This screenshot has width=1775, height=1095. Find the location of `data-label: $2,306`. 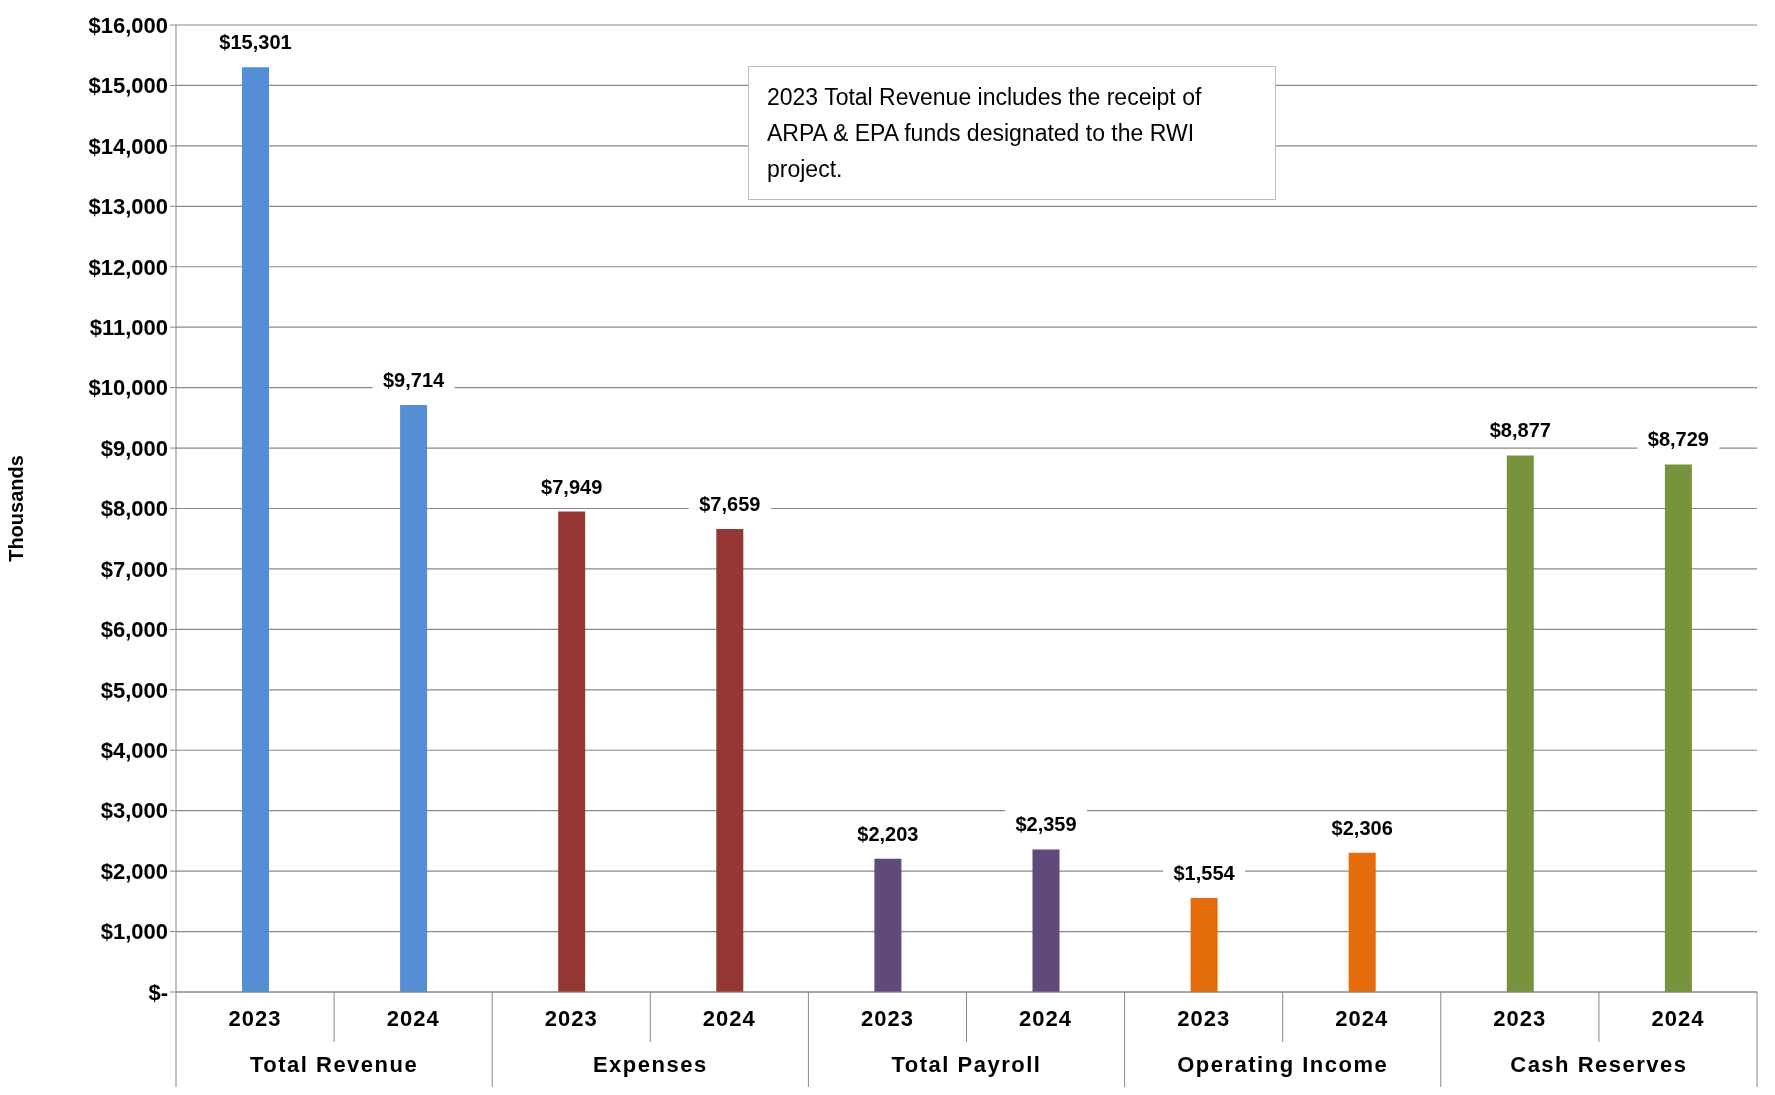

data-label: $2,306 is located at coordinates (1362, 827).